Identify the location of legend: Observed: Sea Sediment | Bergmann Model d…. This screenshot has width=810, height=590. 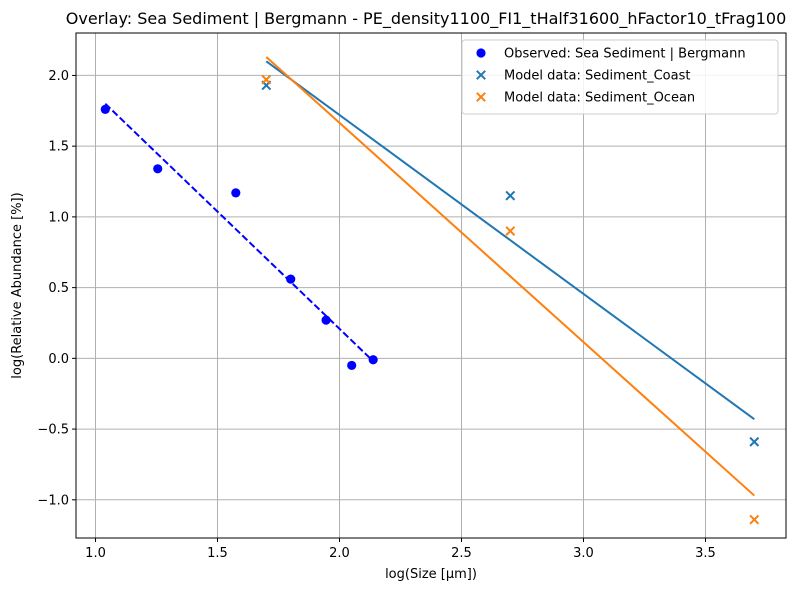
(620, 77).